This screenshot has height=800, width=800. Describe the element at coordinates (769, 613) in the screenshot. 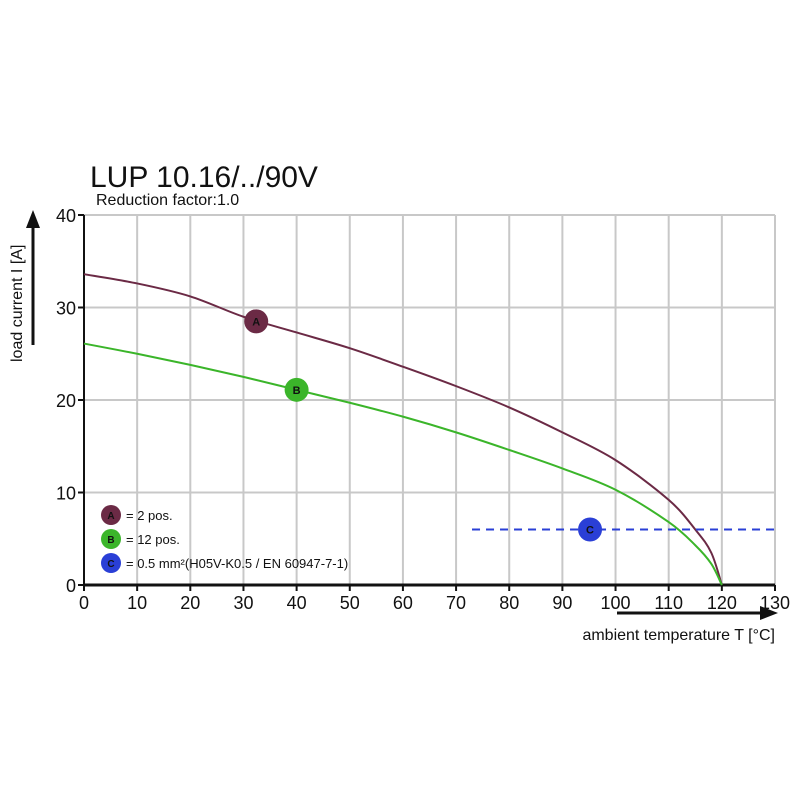

I see `x-arrow-head` at that location.